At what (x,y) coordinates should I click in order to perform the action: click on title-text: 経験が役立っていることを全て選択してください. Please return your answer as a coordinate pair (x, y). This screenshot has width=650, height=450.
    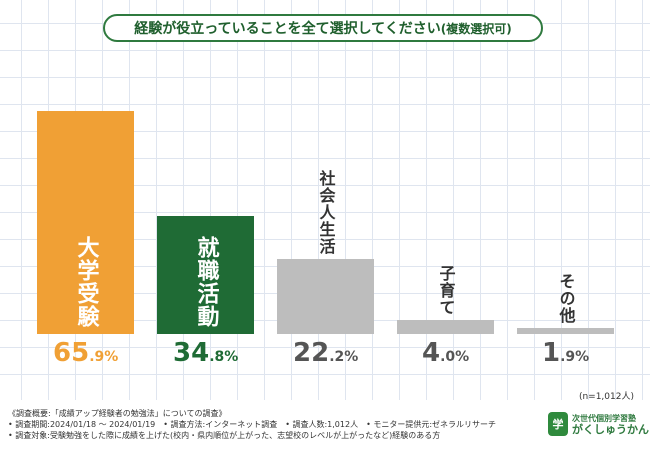
    Looking at the image, I should click on (287, 29).